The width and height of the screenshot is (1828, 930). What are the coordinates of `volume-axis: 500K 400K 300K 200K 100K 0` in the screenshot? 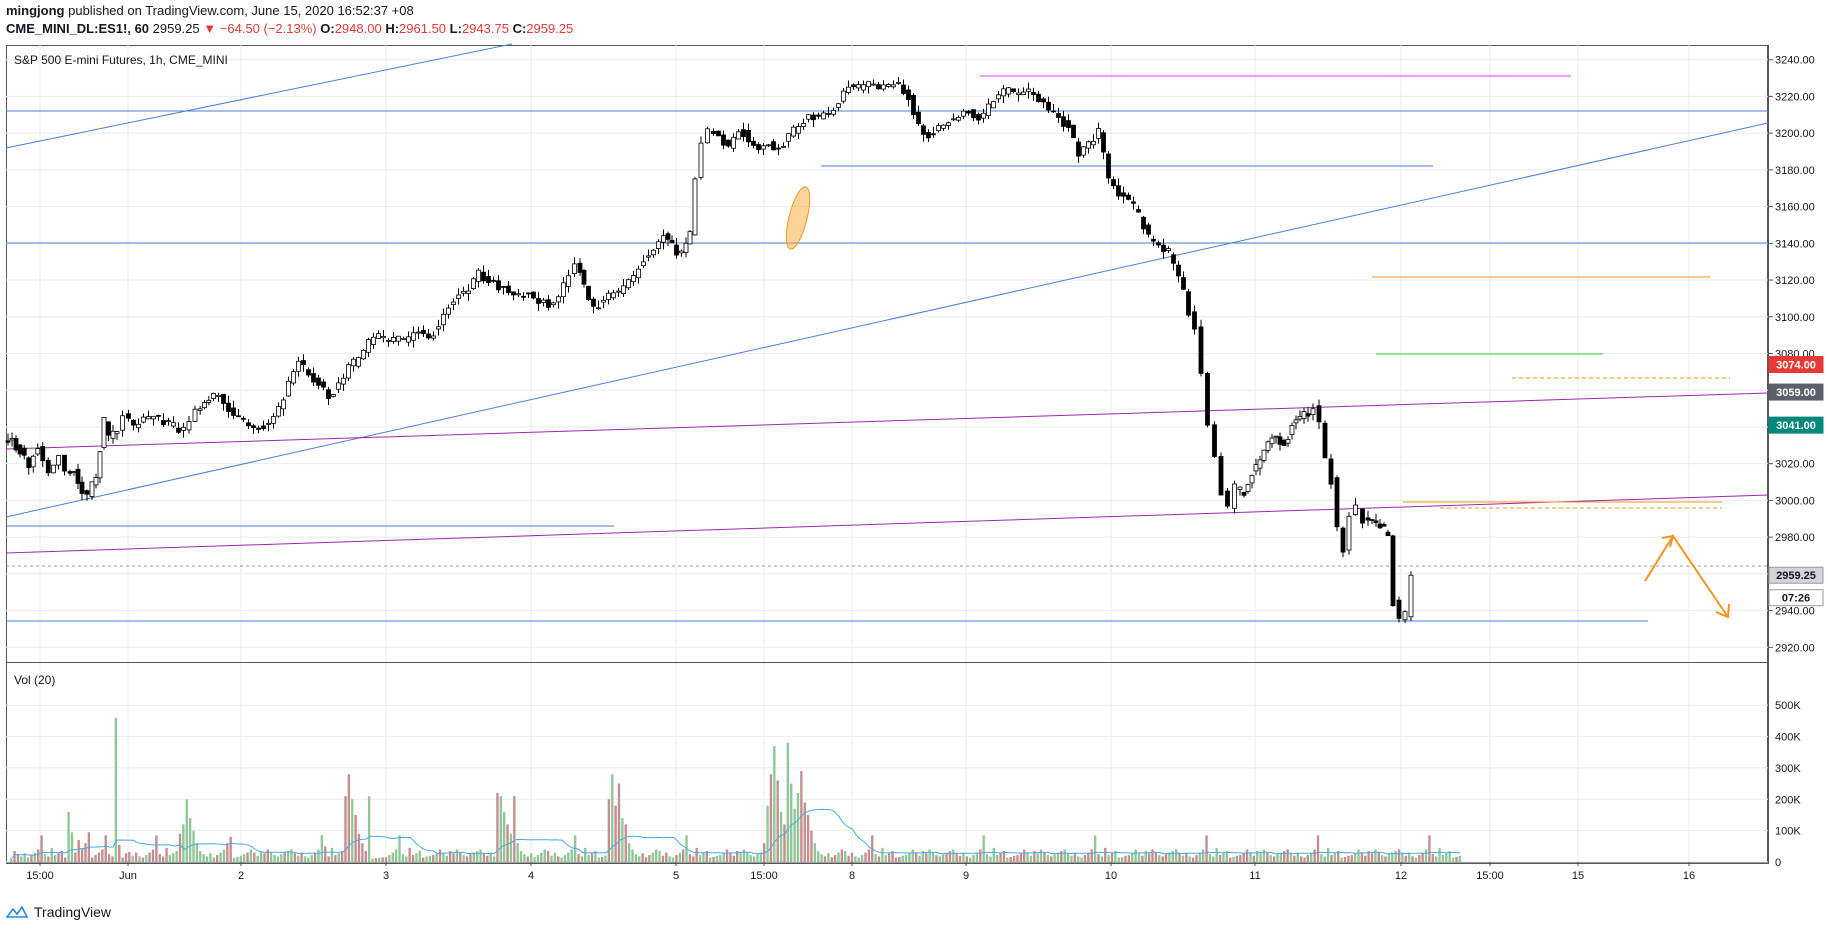 It's located at (1788, 784).